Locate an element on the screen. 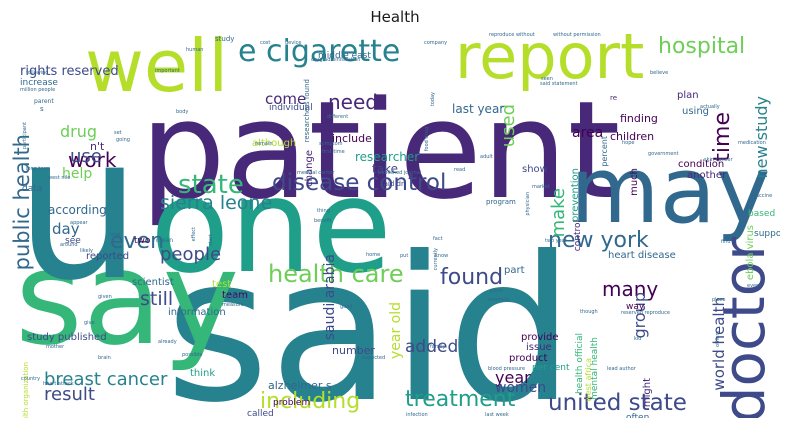  word-one: one is located at coordinates (271, 226).